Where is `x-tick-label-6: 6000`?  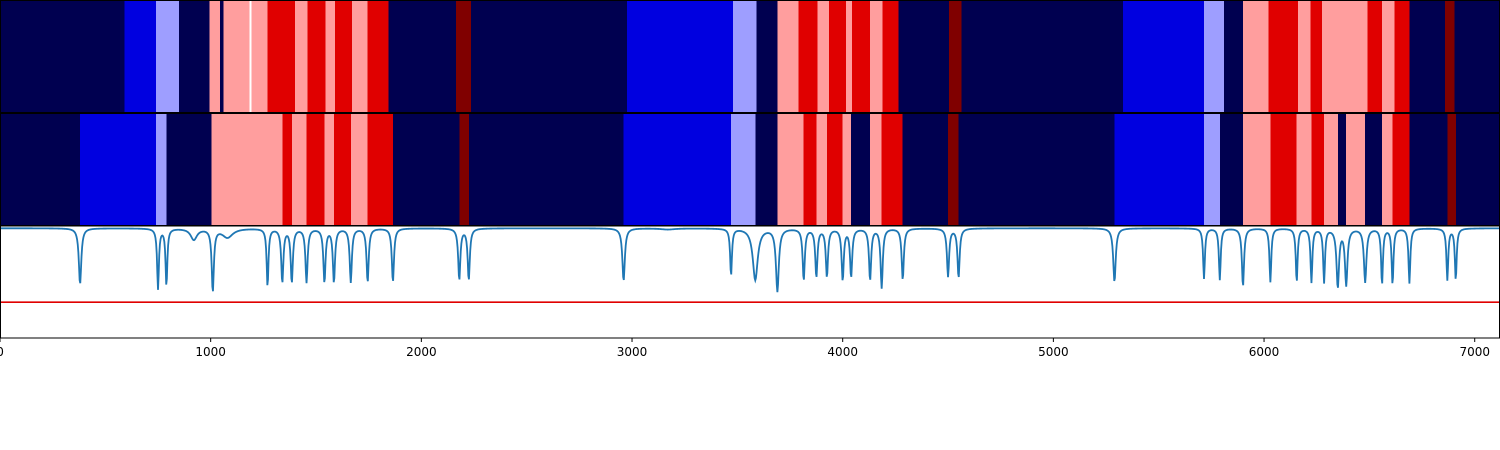
x-tick-label-6: 6000 is located at coordinates (1264, 352).